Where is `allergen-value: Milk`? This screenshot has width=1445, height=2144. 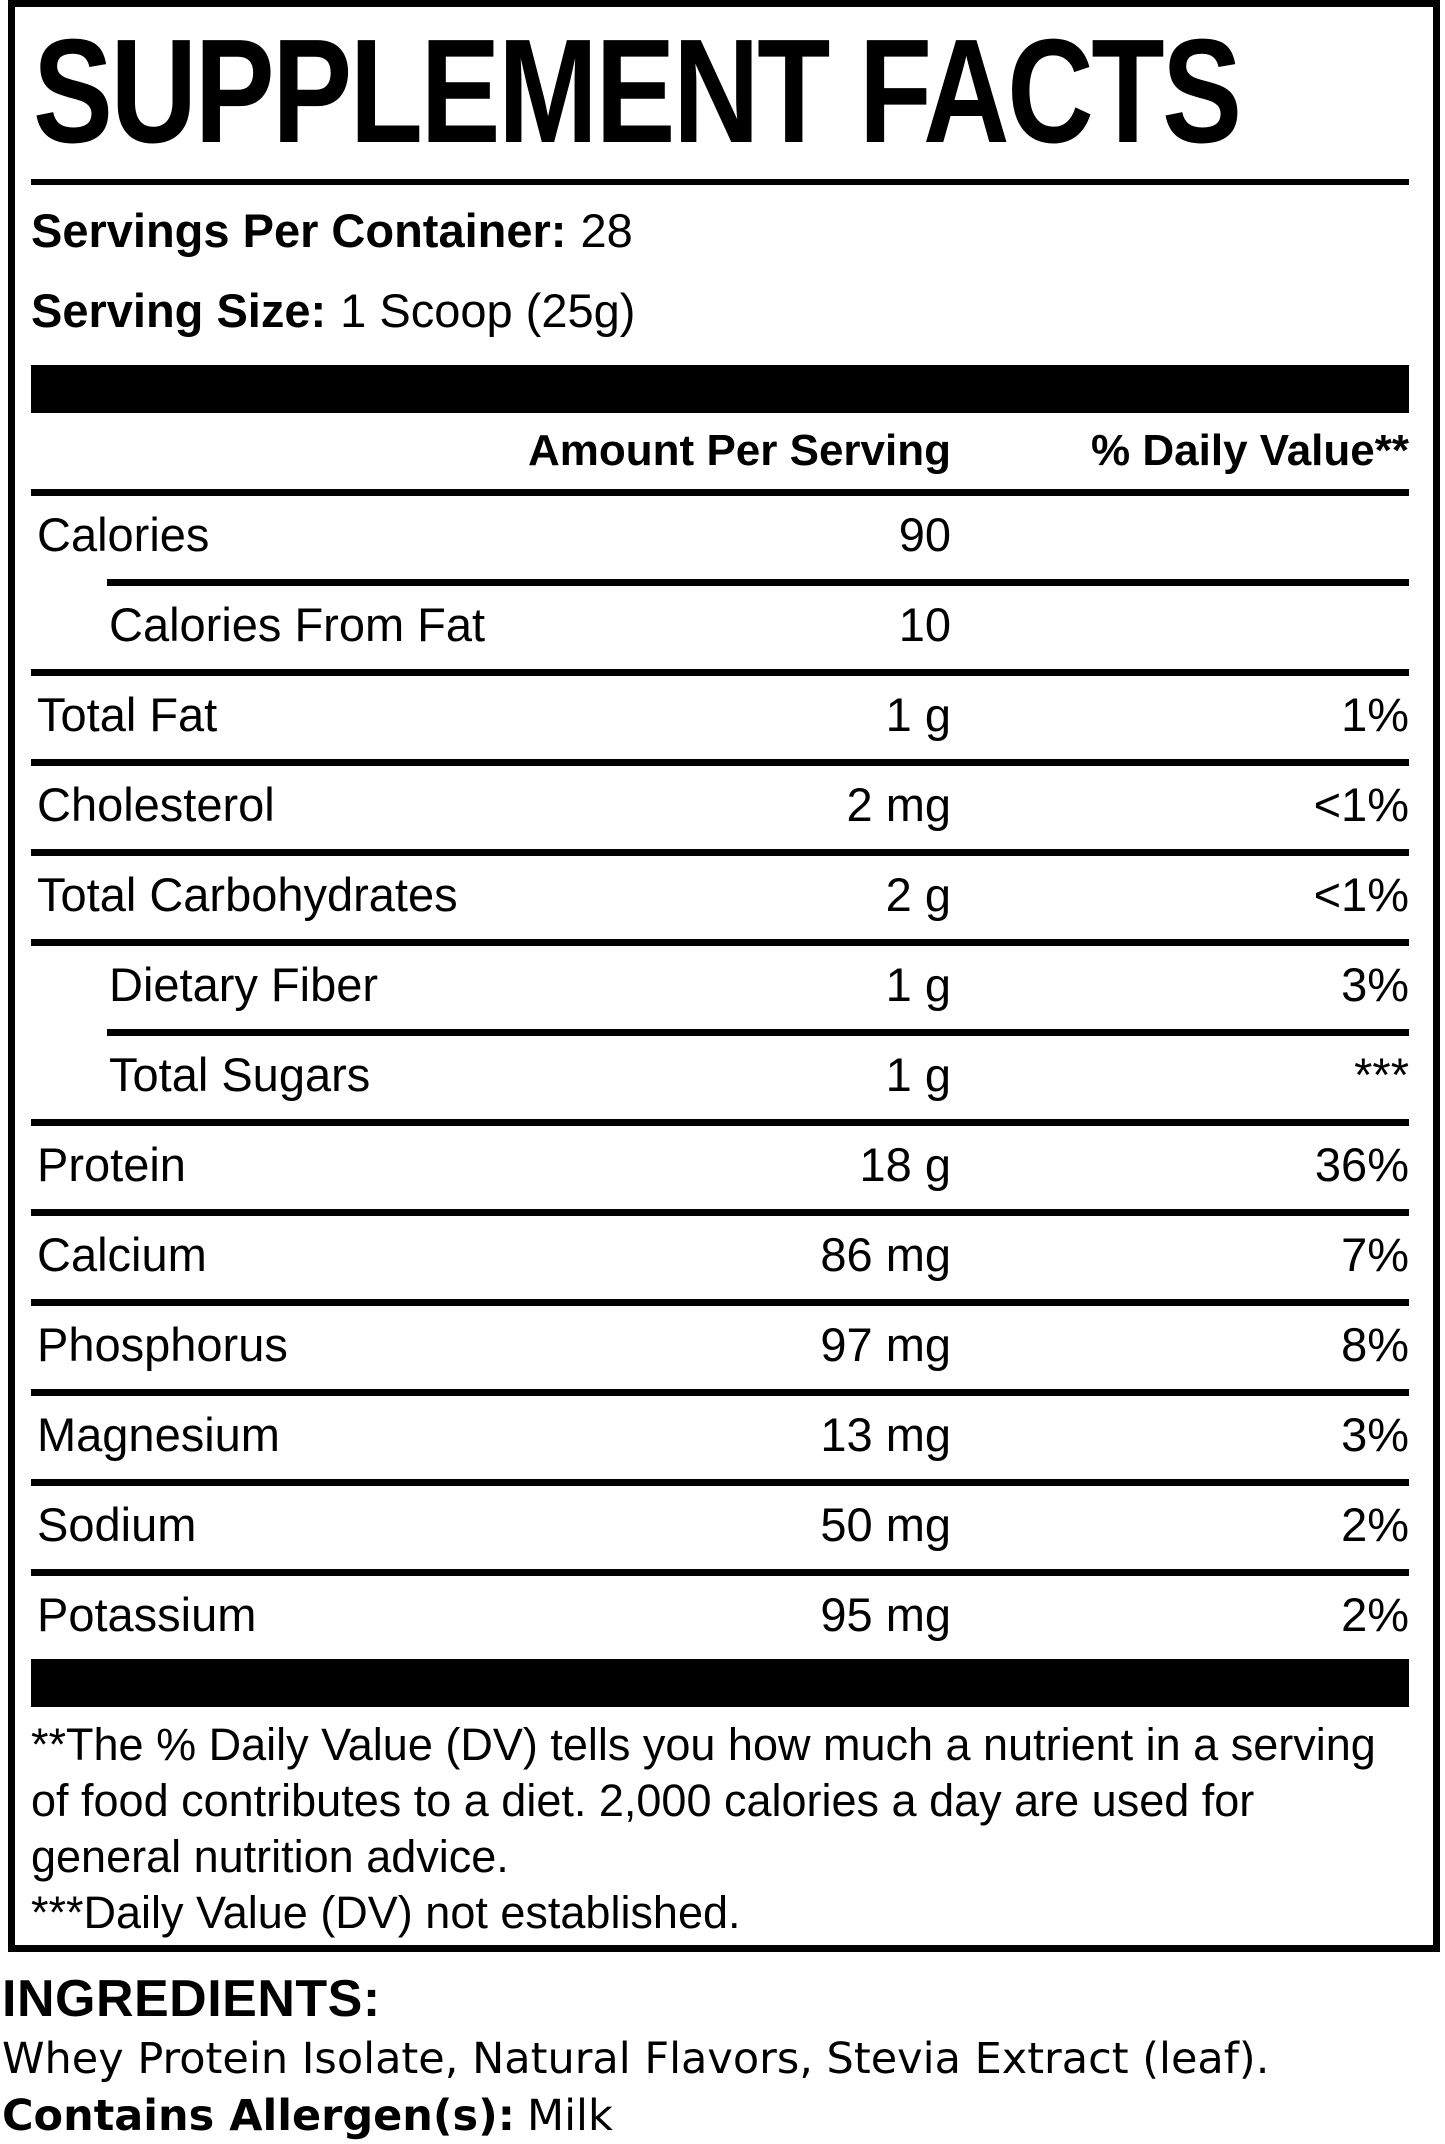 allergen-value: Milk is located at coordinates (569, 2116).